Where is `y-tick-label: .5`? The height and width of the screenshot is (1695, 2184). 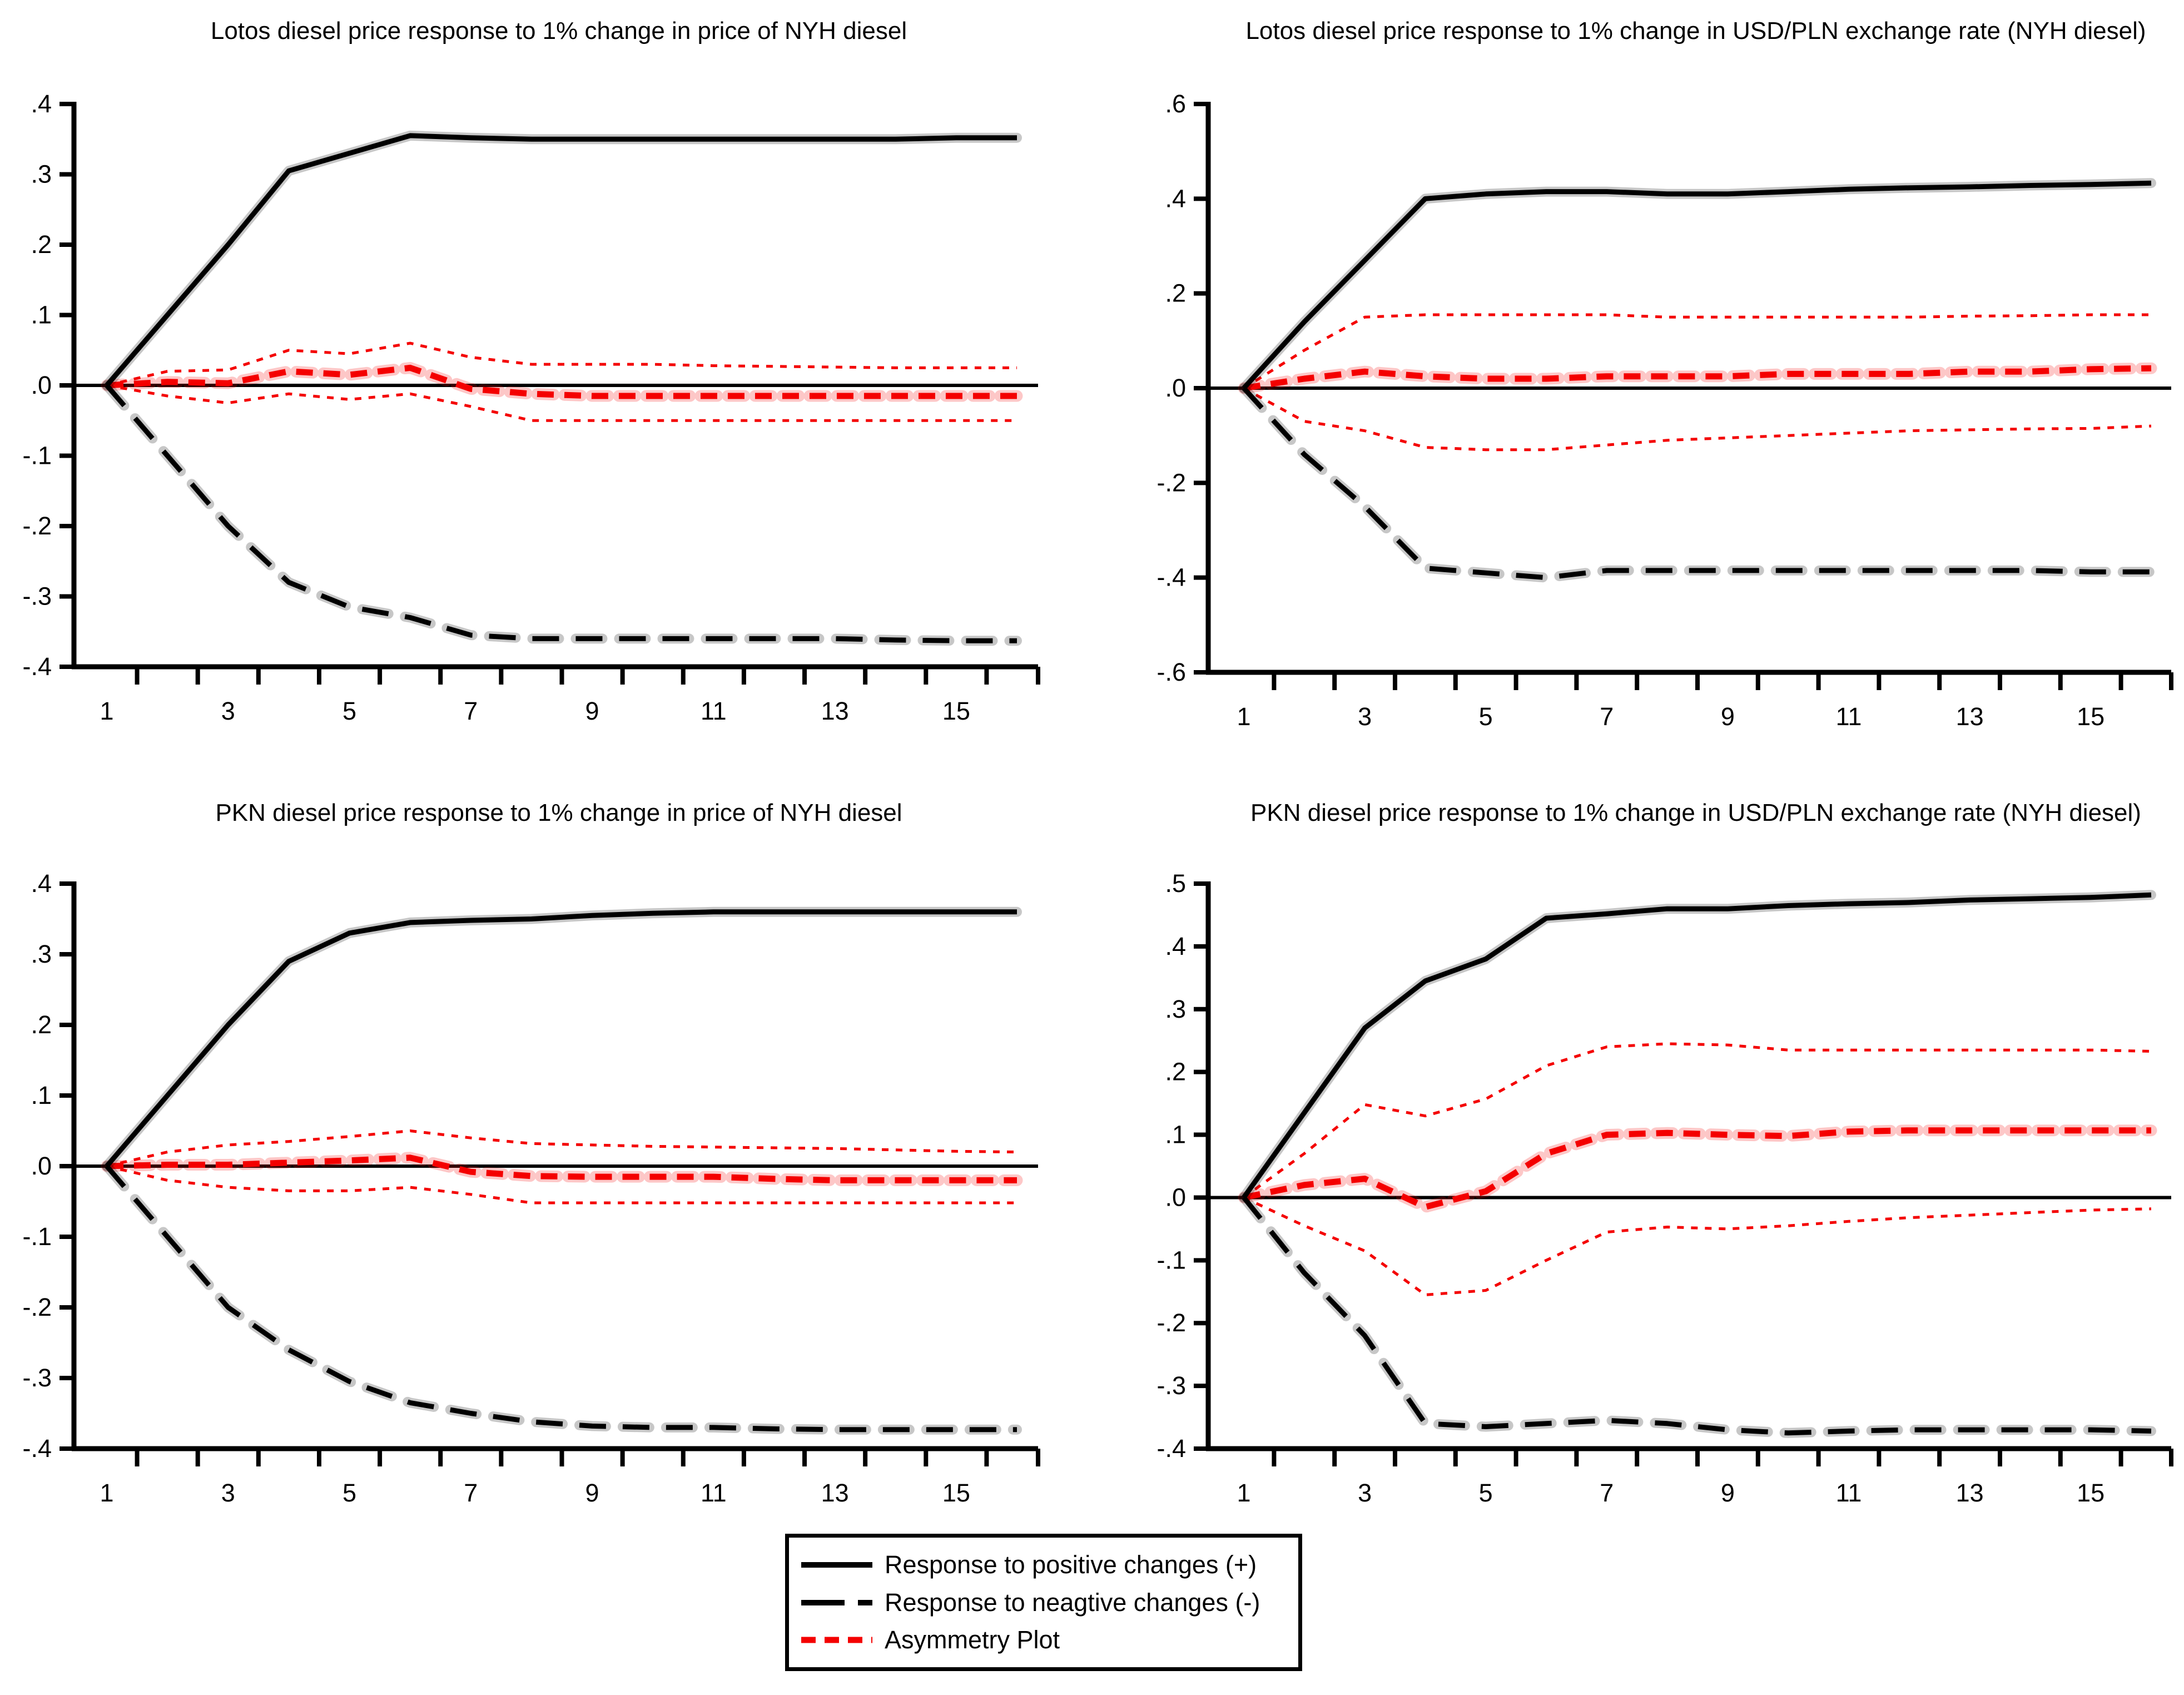
y-tick-label: .5 is located at coordinates (1175, 884).